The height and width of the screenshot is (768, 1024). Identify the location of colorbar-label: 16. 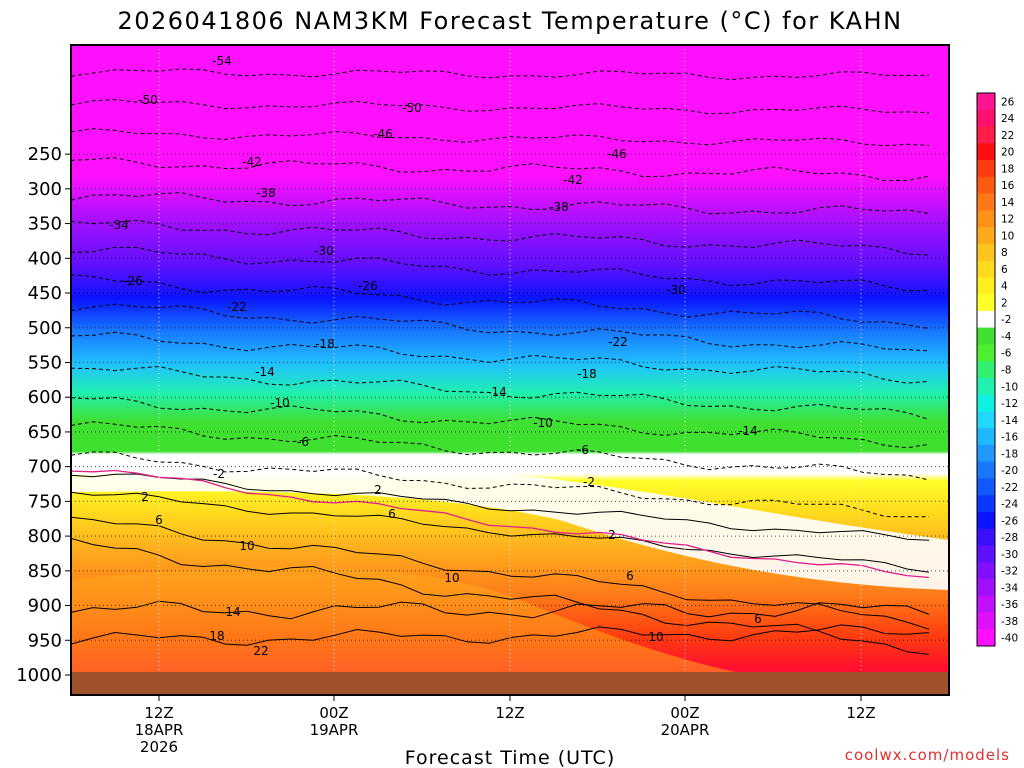
(1008, 186).